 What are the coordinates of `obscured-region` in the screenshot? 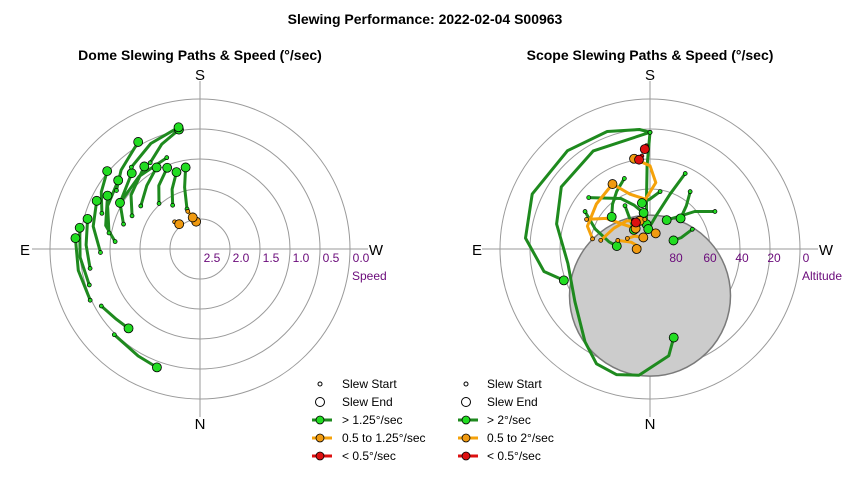 It's located at (650, 295).